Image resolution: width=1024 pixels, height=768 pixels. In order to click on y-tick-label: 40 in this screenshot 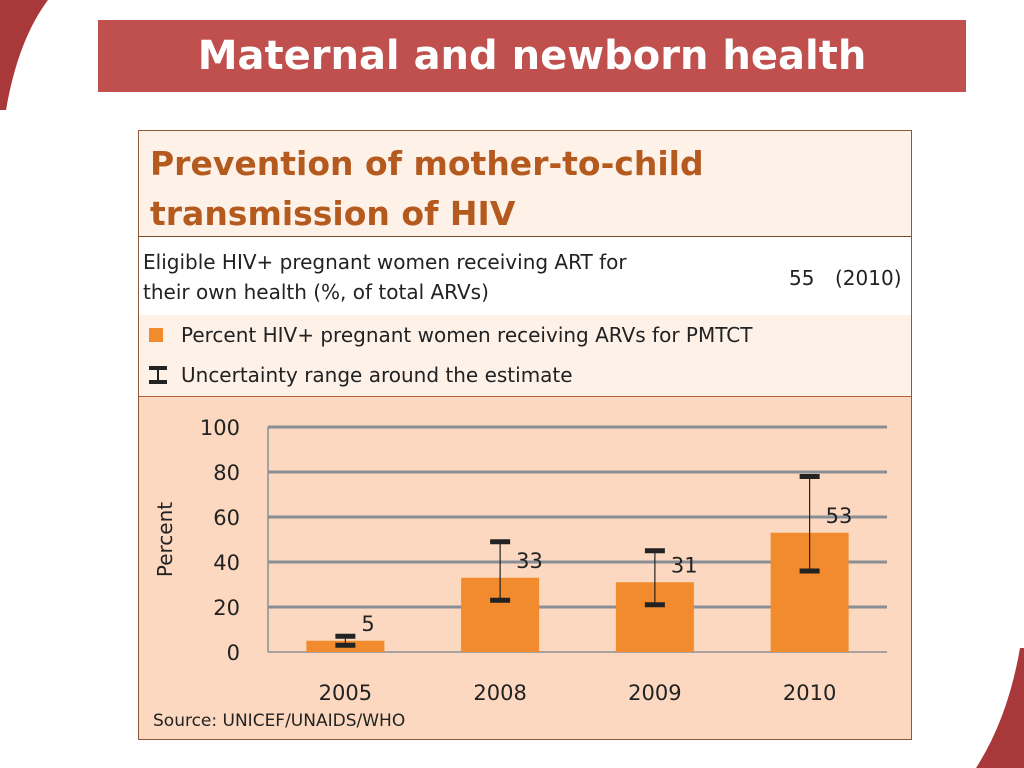, I will do `click(226, 563)`.